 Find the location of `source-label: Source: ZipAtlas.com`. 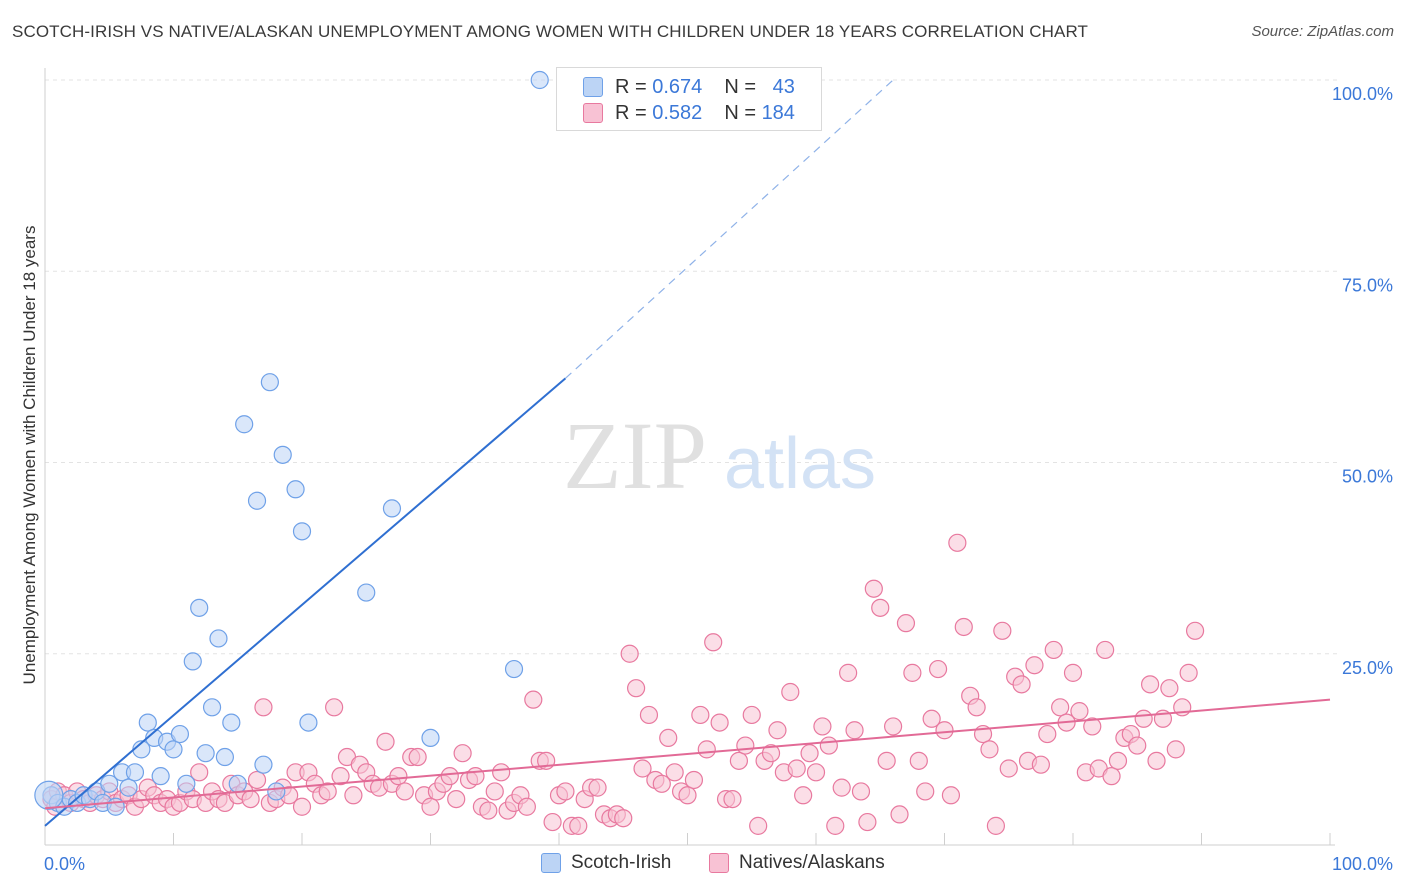

source-label: Source: ZipAtlas.com is located at coordinates (1322, 31).